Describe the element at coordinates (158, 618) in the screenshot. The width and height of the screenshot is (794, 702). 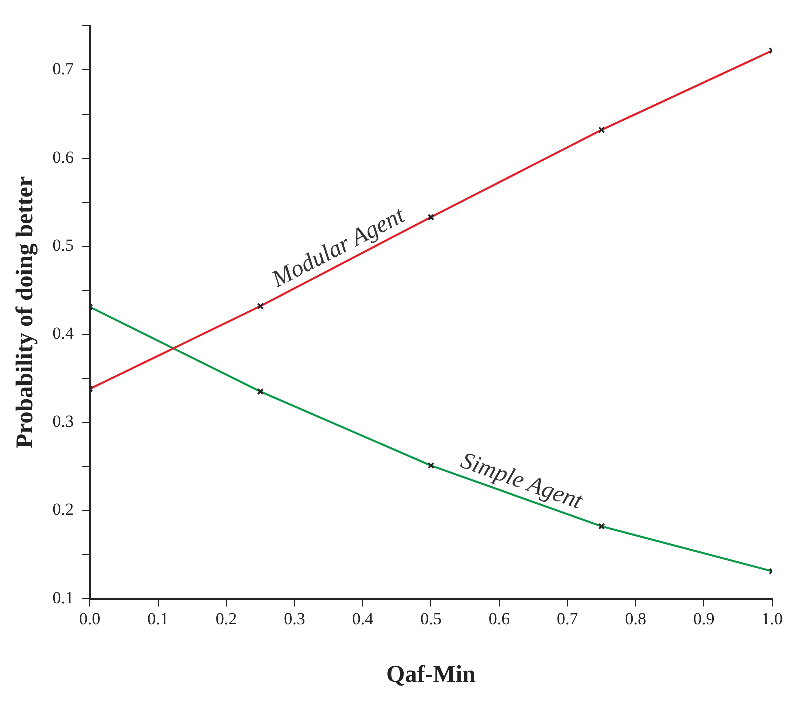
I see `x-tick-label: 0.1` at that location.